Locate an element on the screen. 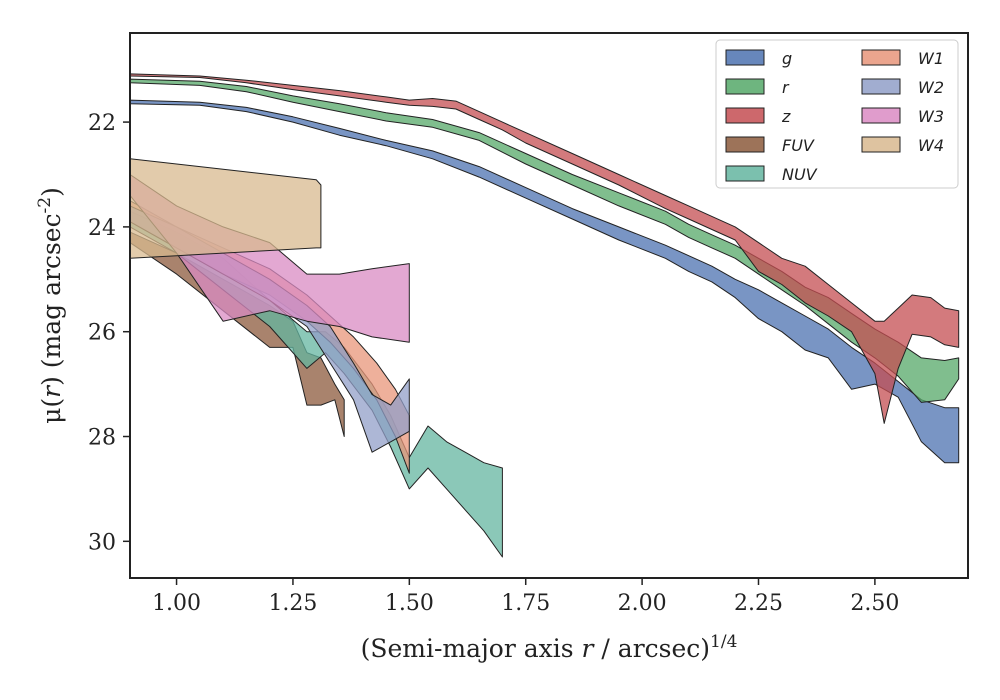 Image resolution: width=1000 pixels, height=700 pixels. legend-item-w4: W4 is located at coordinates (902, 145).